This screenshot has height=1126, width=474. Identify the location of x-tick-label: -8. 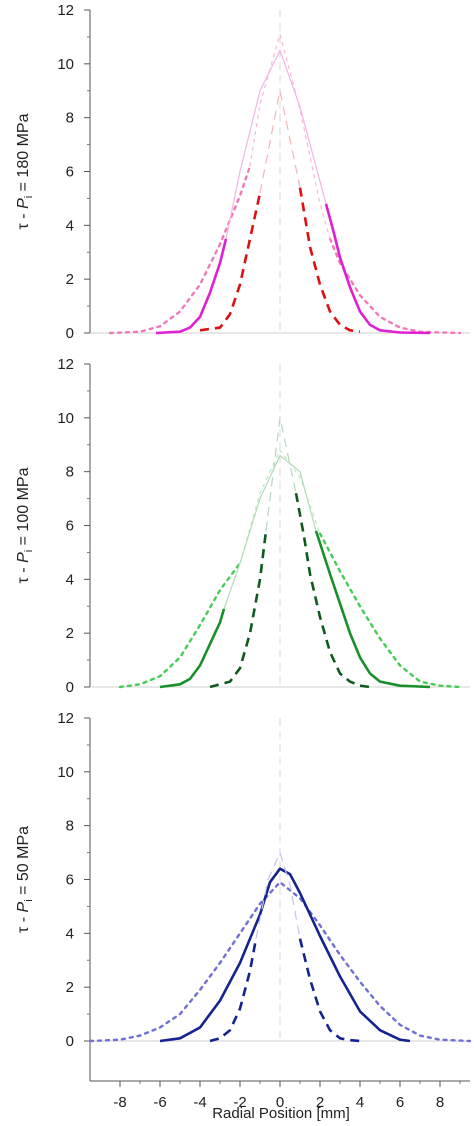
(119, 1102).